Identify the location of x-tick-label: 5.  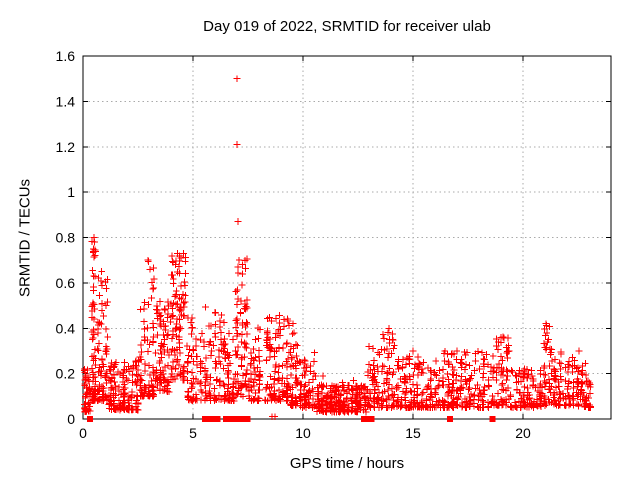
(193, 433).